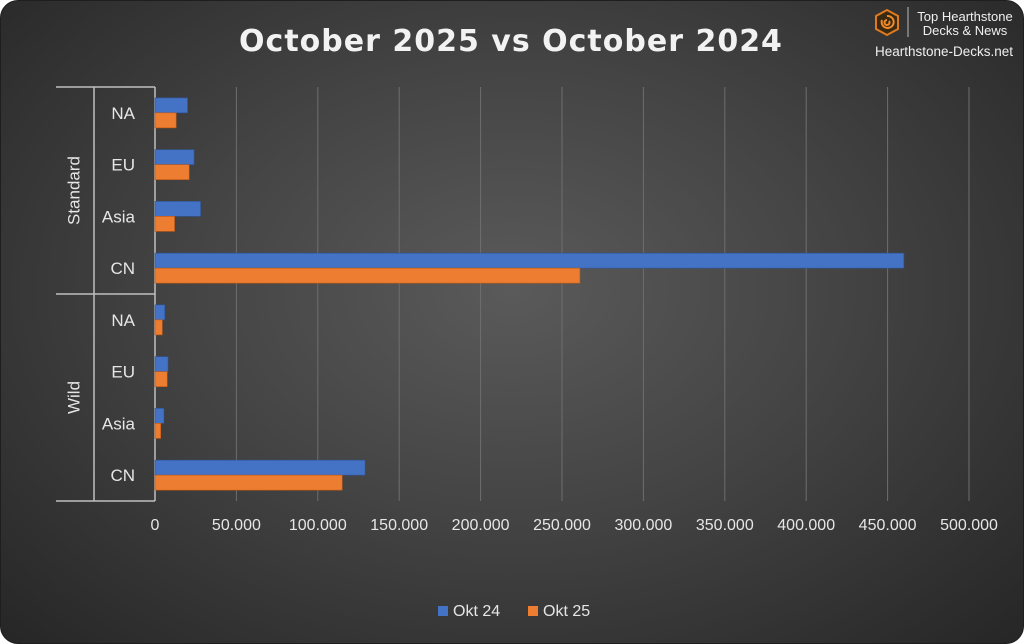  Describe the element at coordinates (511, 41) in the screenshot. I see `chart-title: October 2025 vs October 2024` at that location.